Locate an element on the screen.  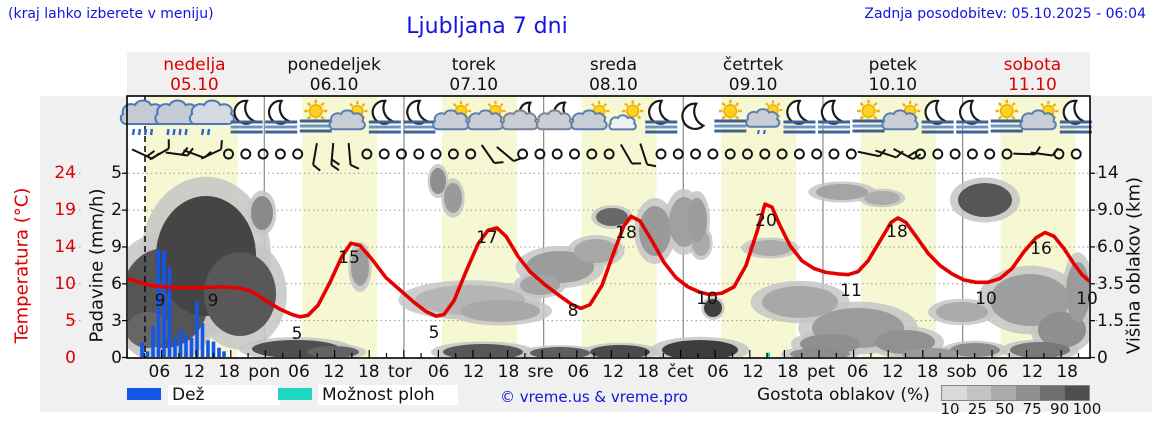
weather-icon-sunclouddrizzle is located at coordinates (764, 117).